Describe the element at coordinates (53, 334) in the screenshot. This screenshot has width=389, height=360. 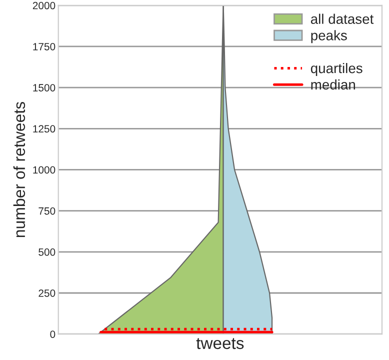
I see `y-tick-label: 0` at that location.